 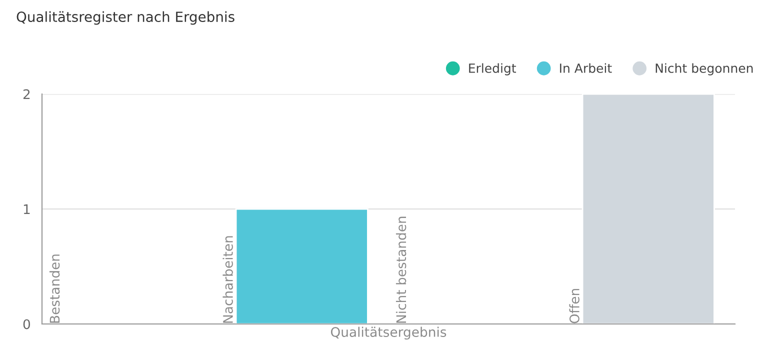 I want to click on y-tick-label: 2, so click(x=26, y=94).